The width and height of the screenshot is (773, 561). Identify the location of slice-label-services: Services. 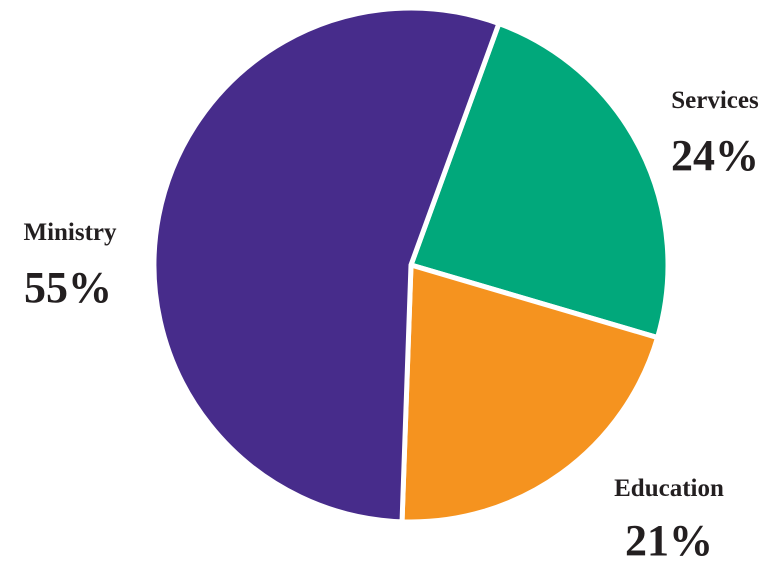
(715, 100).